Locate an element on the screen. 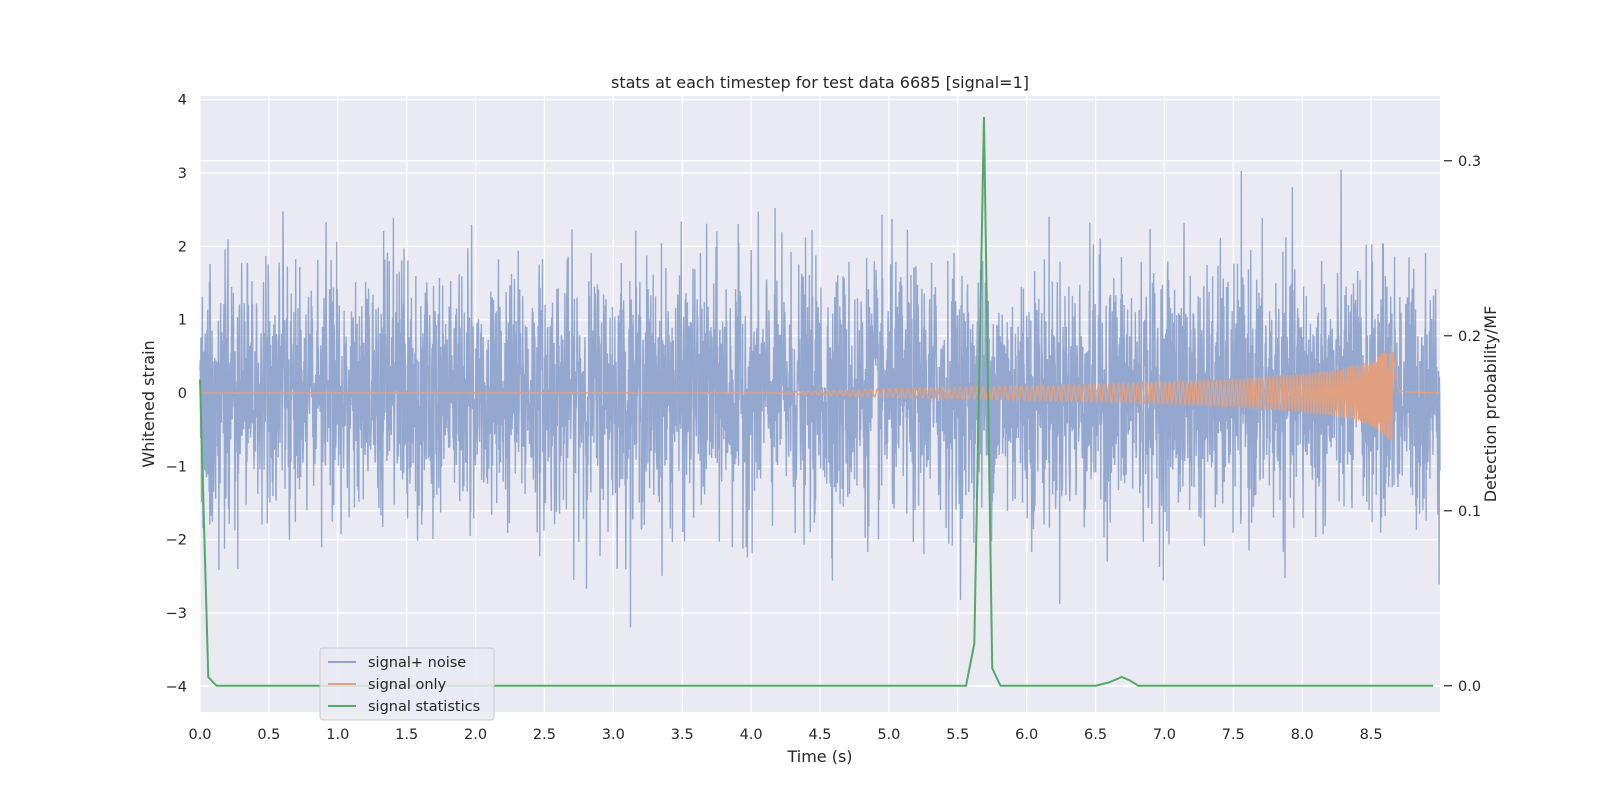 This screenshot has height=800, width=1600. y-tick-label: 2 is located at coordinates (182, 247).